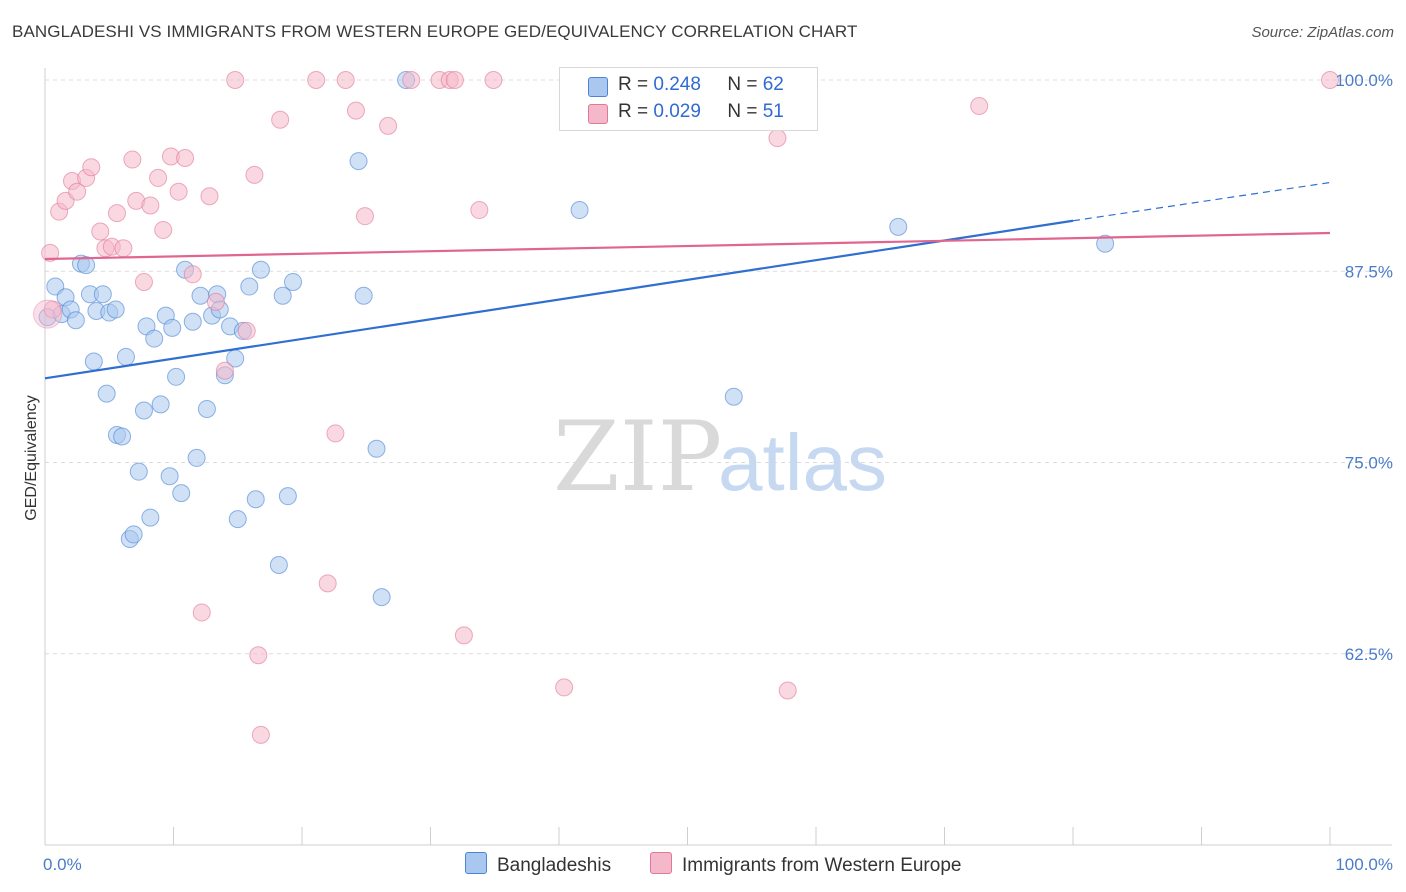 Image resolution: width=1406 pixels, height=892 pixels. I want to click on y-axis-label: GED/Equivalency, so click(31, 457).